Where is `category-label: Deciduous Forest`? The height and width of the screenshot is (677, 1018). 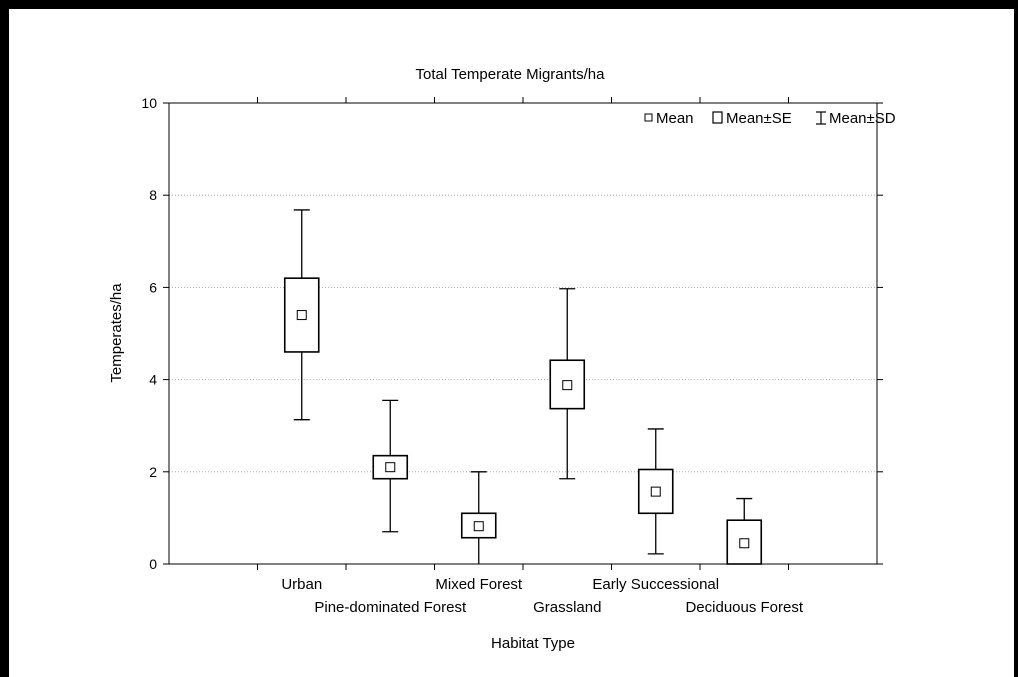 category-label: Deciduous Forest is located at coordinates (744, 607).